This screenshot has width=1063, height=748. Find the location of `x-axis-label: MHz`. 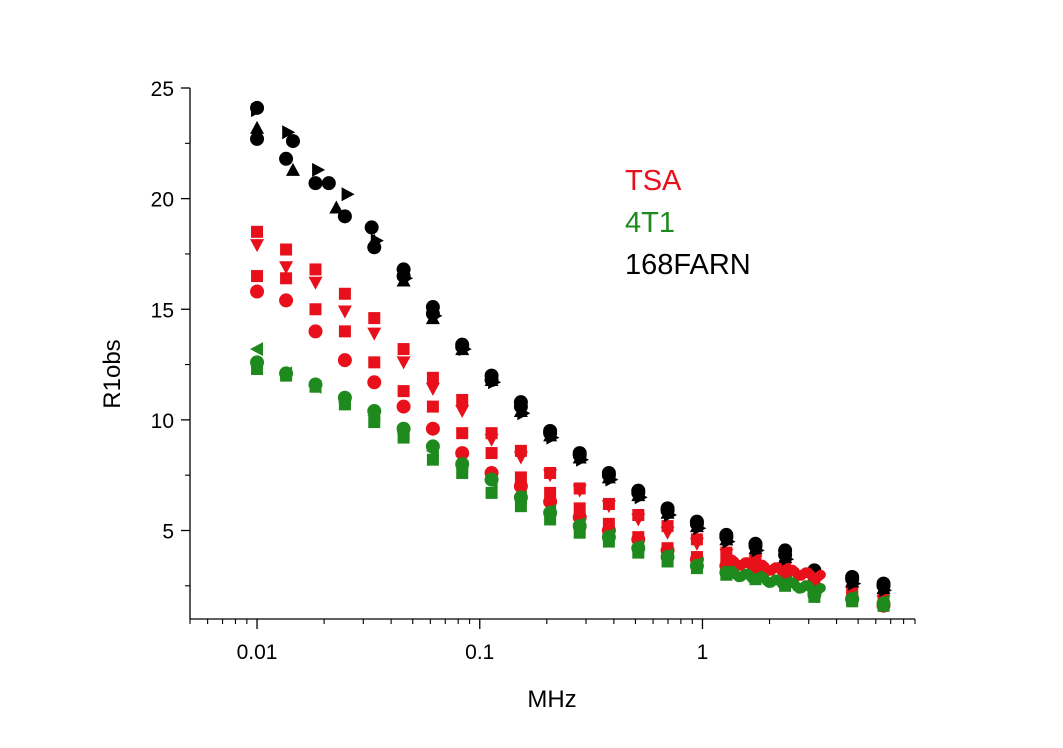

x-axis-label: MHz is located at coordinates (551, 699).